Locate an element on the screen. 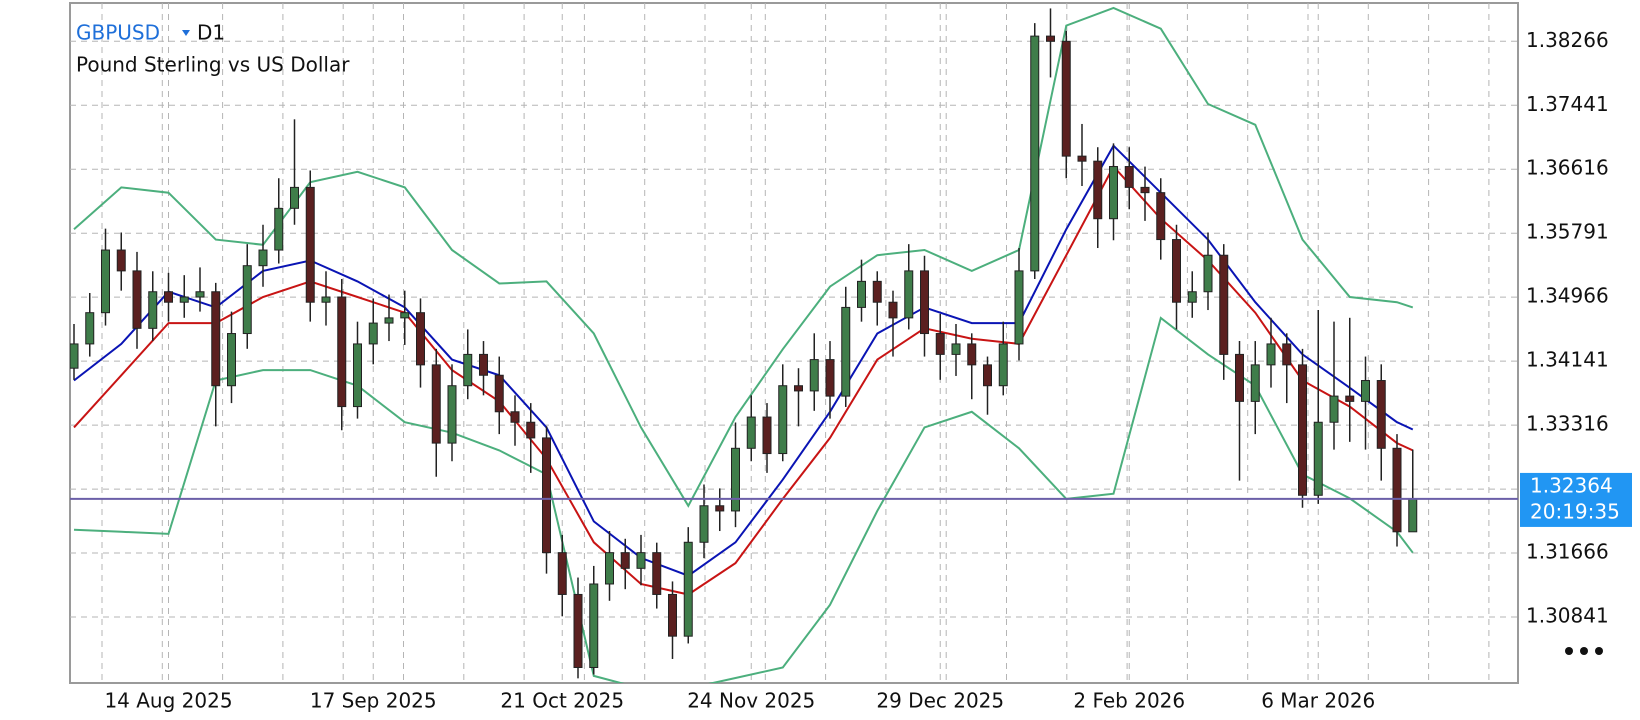 The width and height of the screenshot is (1640, 720). x-tick-label: 6 Mar 2026 is located at coordinates (1318, 701).